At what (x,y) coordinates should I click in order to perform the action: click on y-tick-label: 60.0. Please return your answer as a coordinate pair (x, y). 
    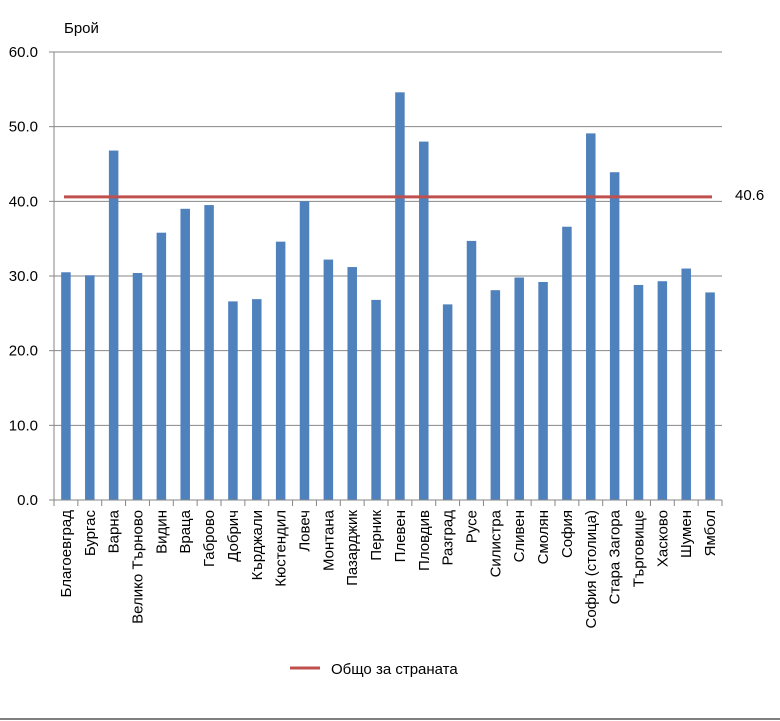
    Looking at the image, I should click on (23, 52).